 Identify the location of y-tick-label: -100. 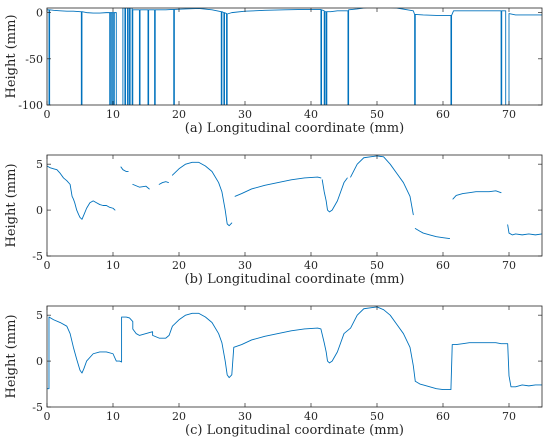
(30, 105).